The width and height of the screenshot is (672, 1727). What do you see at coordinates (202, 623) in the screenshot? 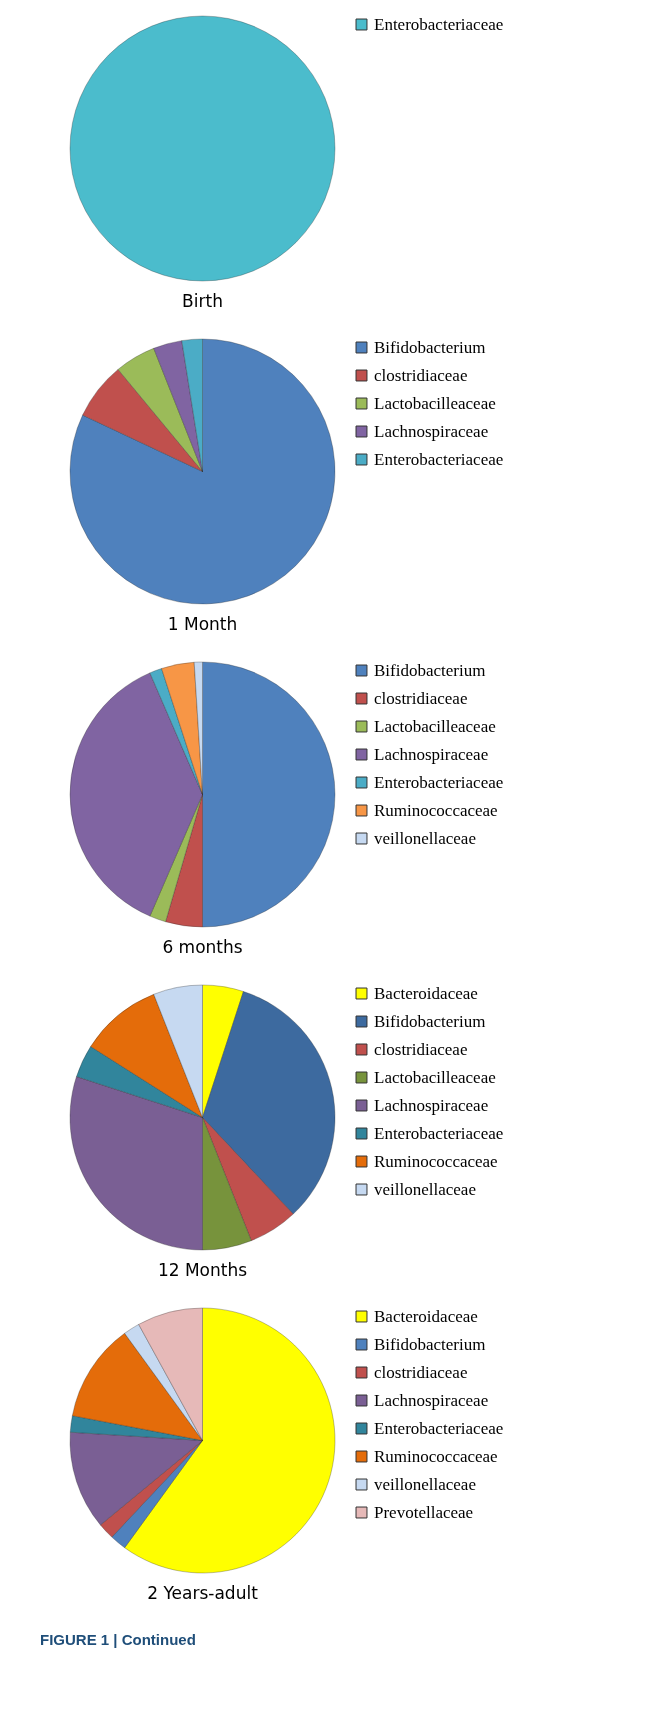
I see `text: 1 Month` at bounding box center [202, 623].